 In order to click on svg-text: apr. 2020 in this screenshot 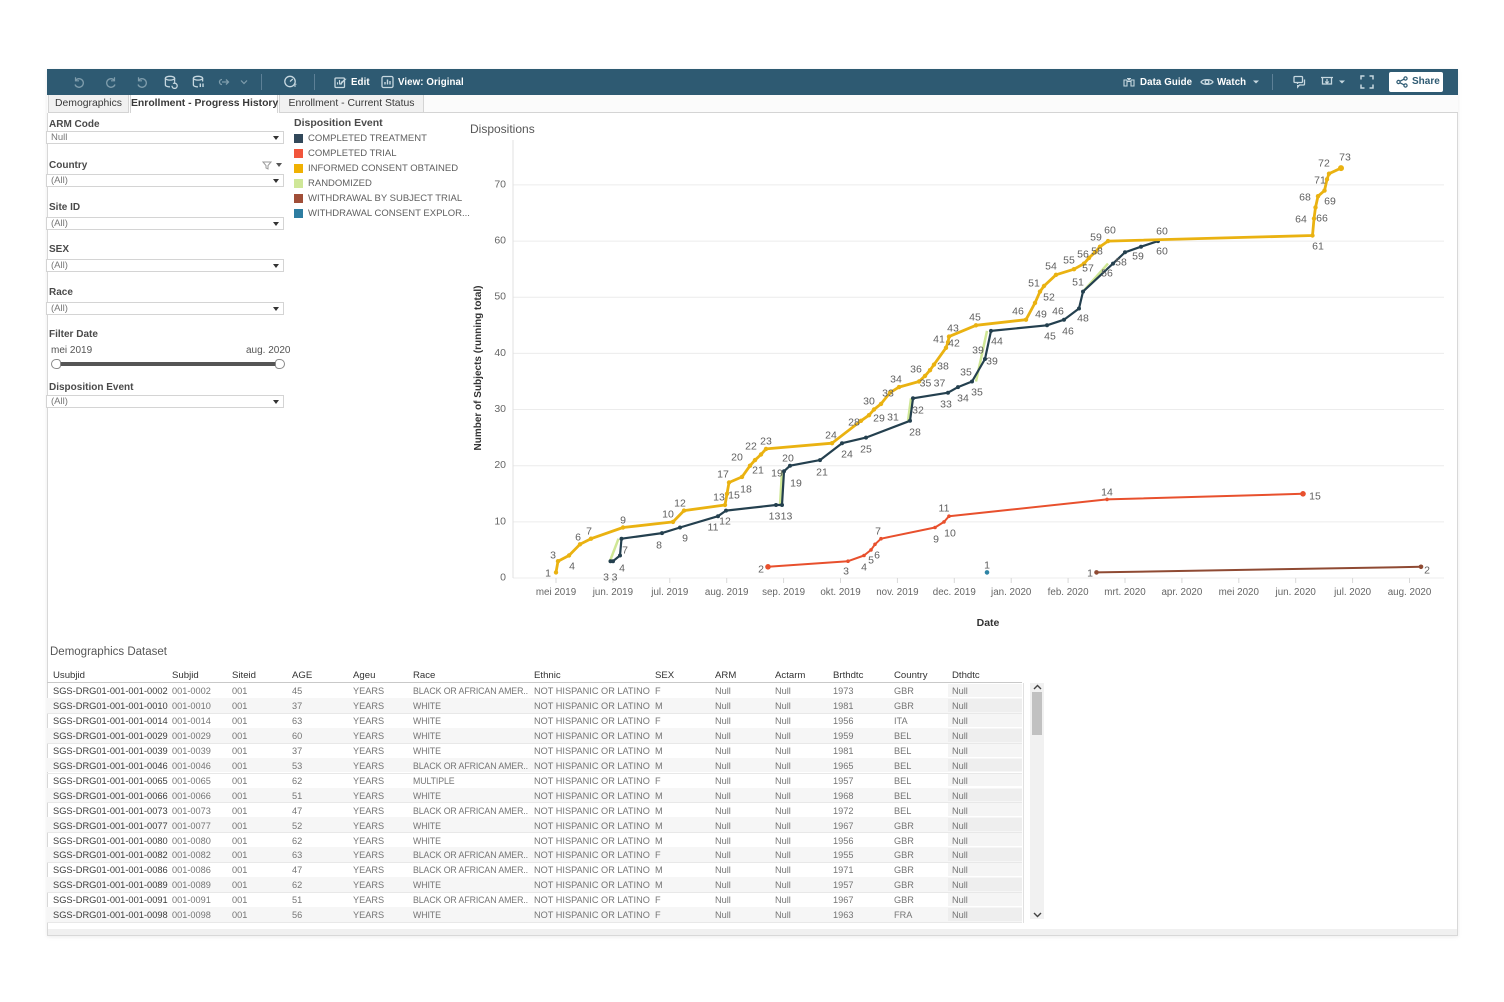, I will do `click(1181, 592)`.